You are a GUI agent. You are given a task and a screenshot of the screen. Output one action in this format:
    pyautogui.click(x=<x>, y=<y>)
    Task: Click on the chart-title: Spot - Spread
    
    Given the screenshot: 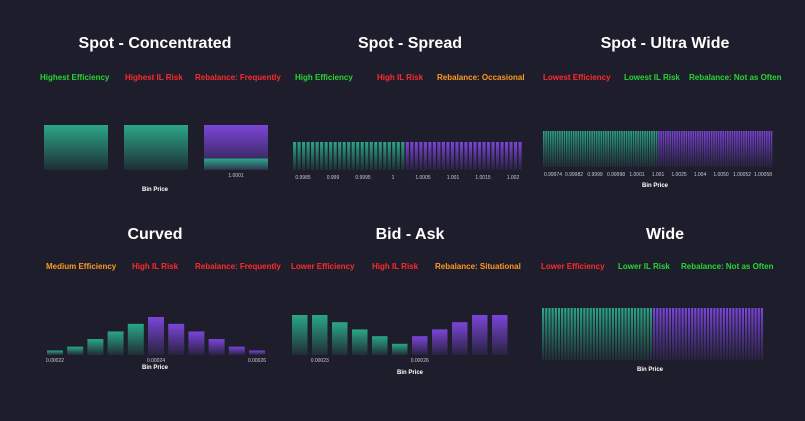 What is the action you would take?
    pyautogui.click(x=409, y=43)
    